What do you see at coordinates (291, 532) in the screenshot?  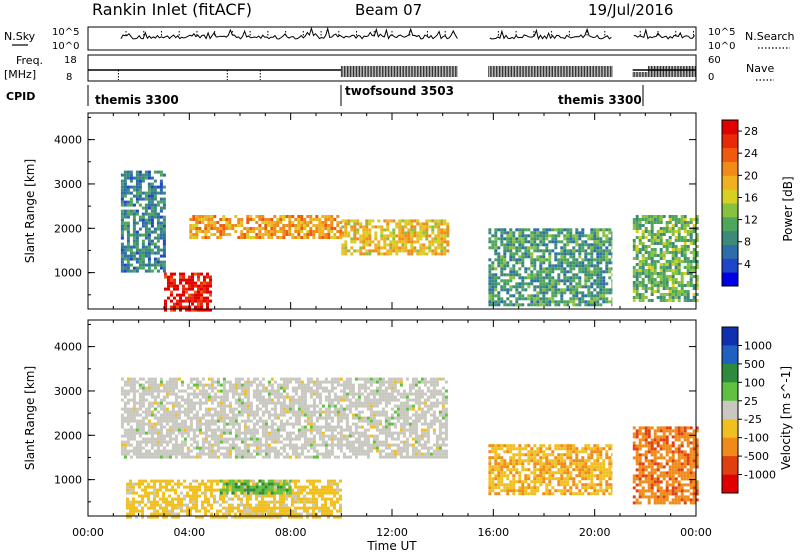 I see `time-tick-label: 08:00` at bounding box center [291, 532].